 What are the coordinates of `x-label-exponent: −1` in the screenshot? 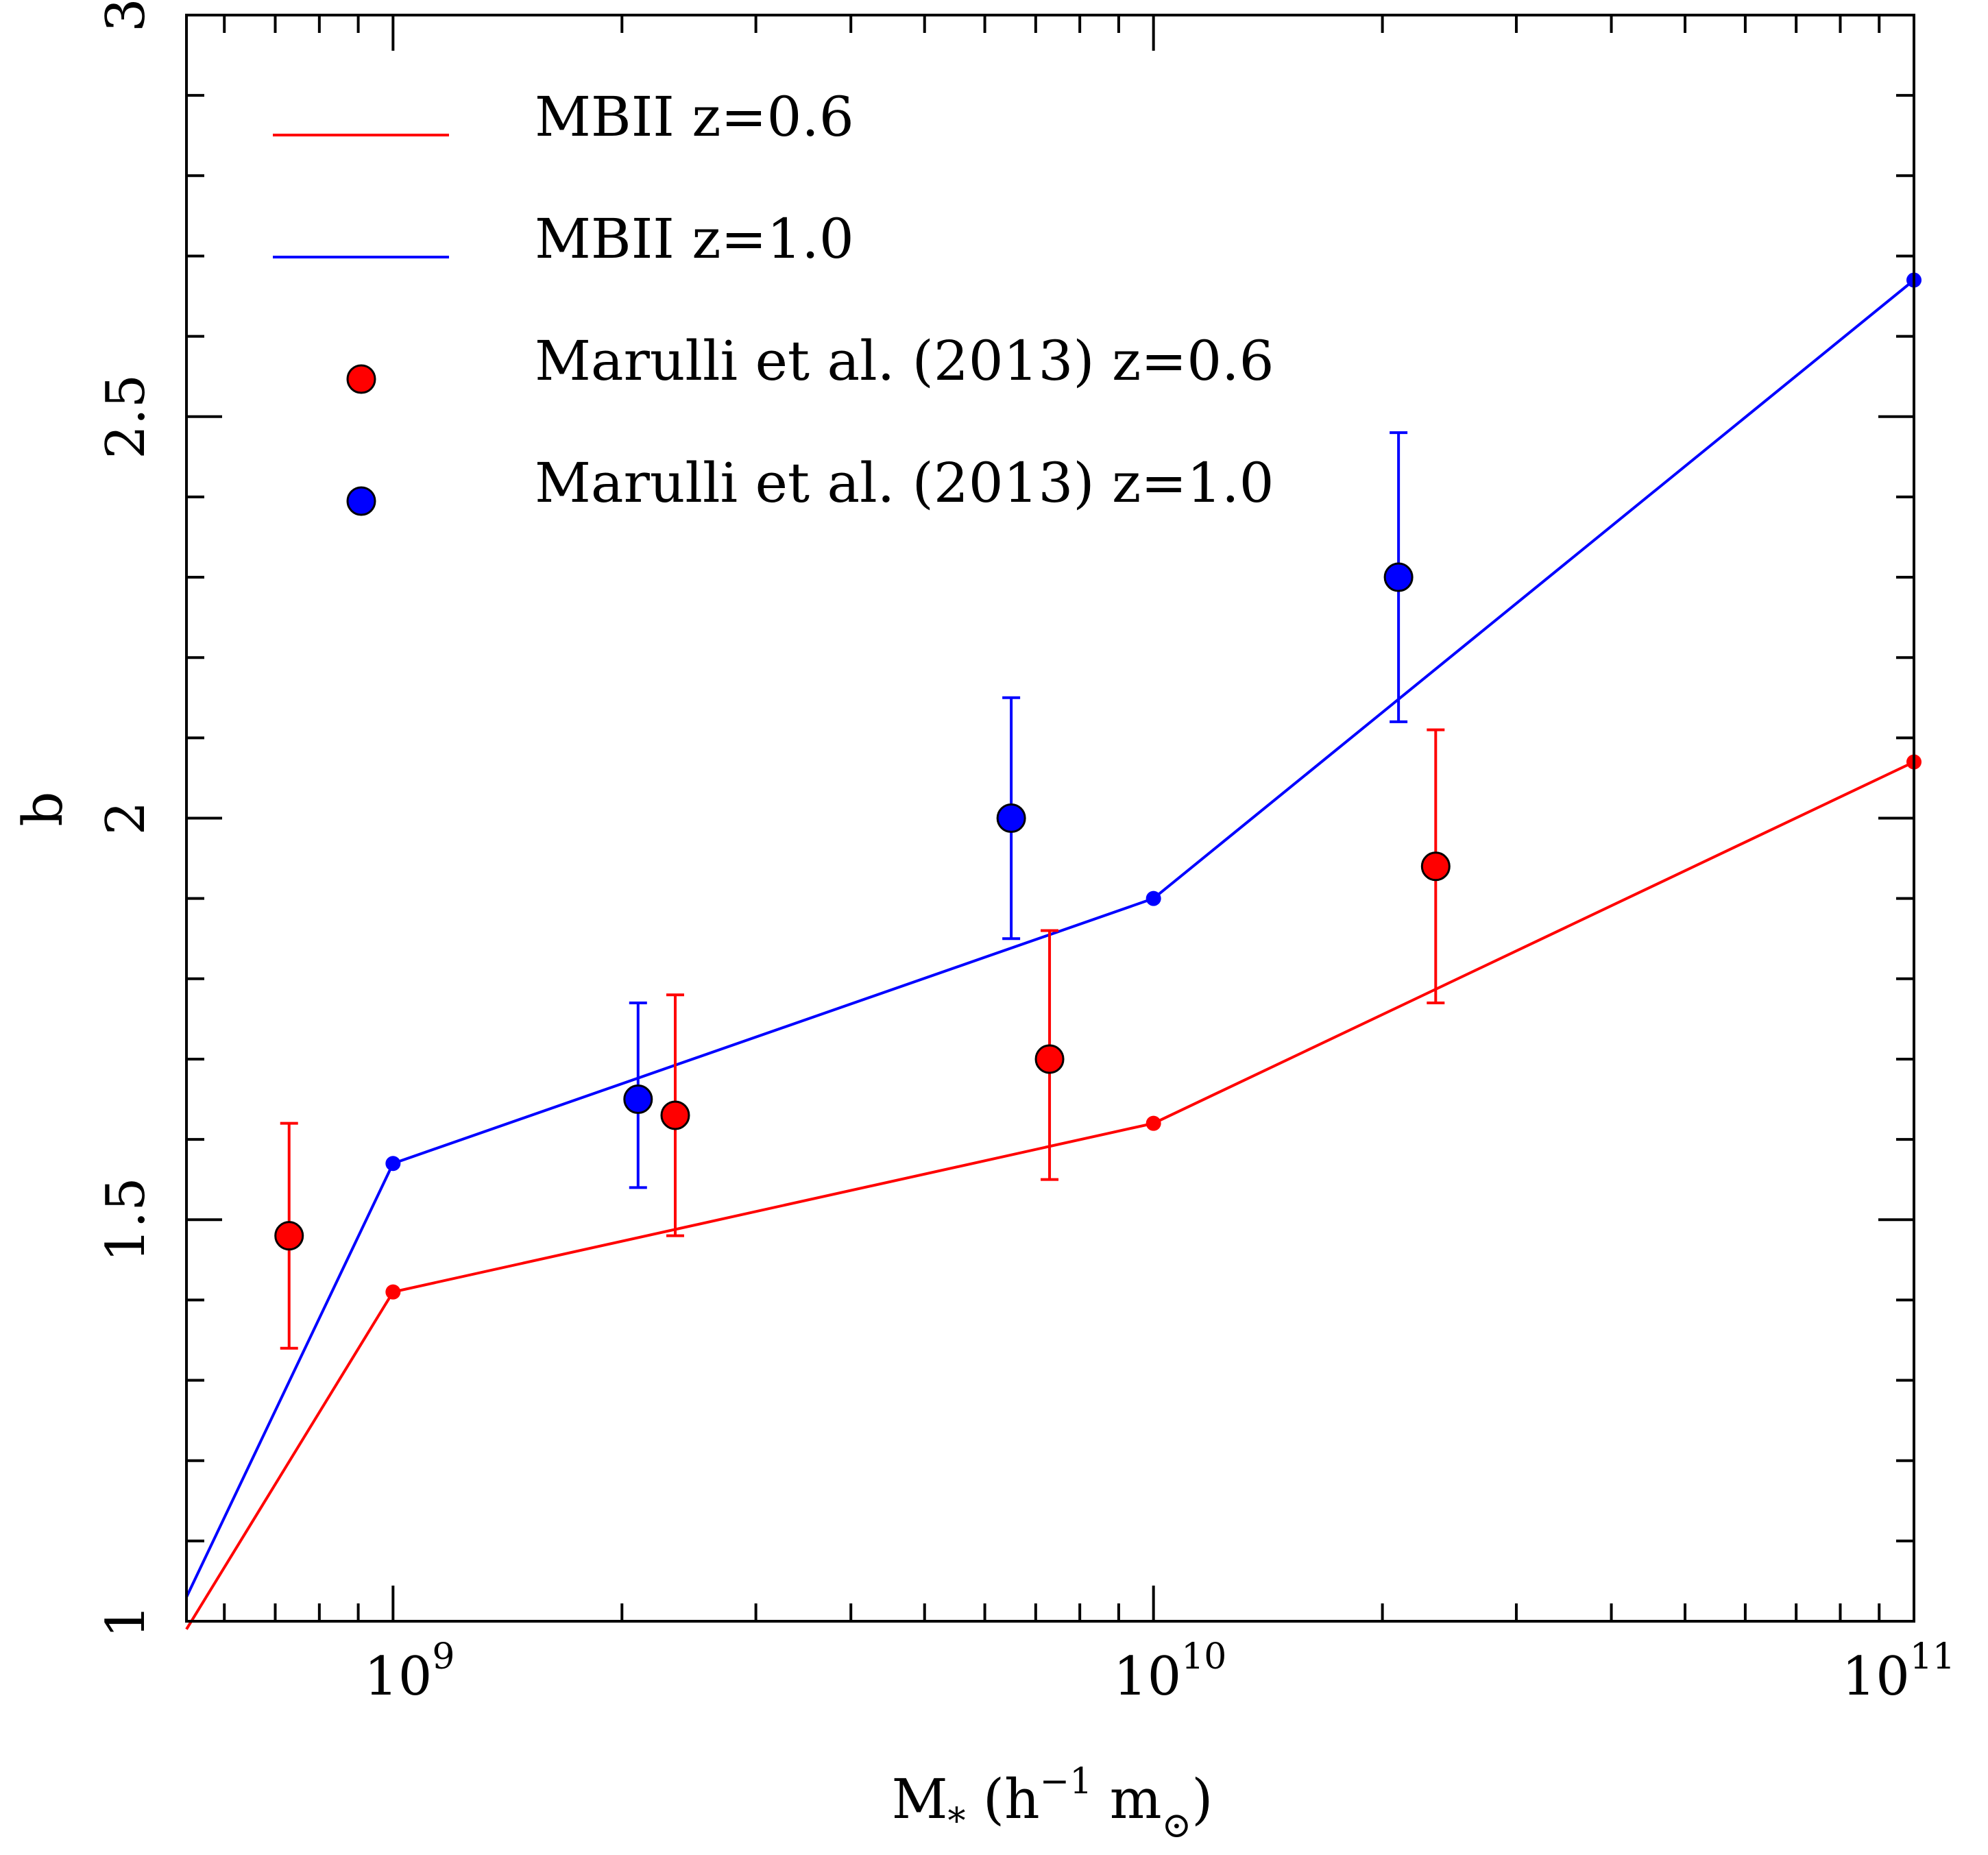 It's located at (1066, 1782).